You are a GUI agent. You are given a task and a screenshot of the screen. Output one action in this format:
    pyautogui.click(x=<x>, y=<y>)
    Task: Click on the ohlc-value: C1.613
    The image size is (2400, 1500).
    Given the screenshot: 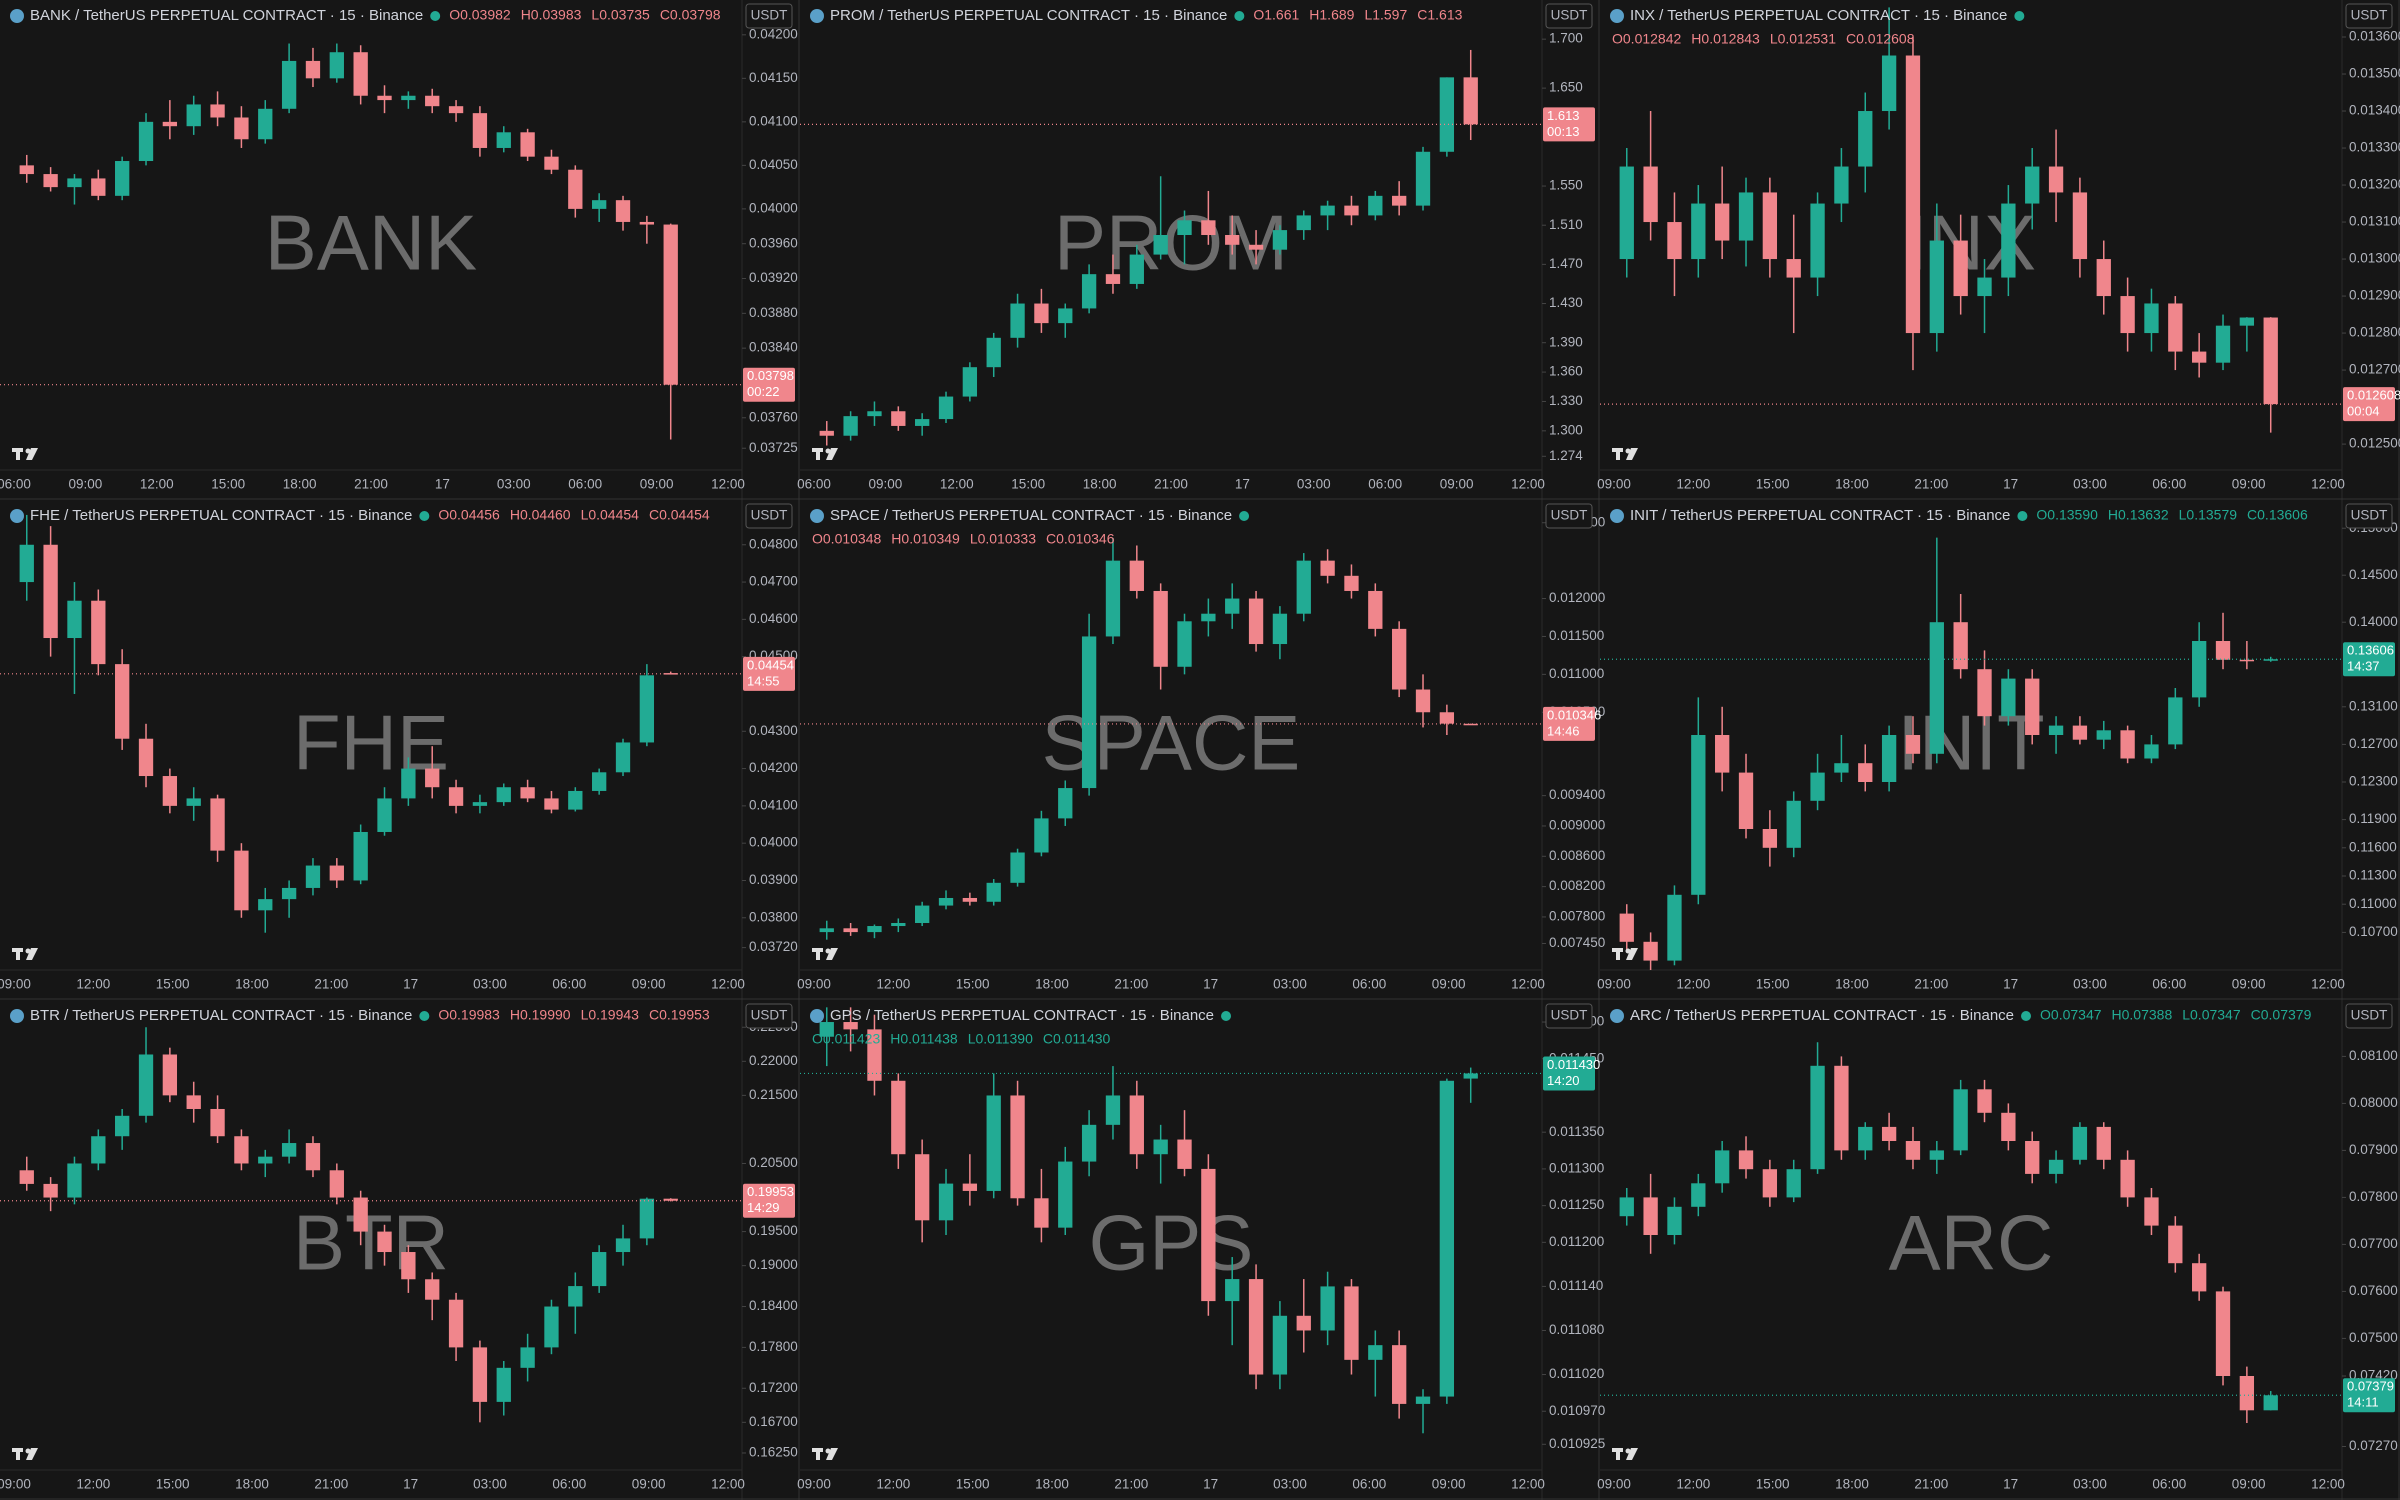 What is the action you would take?
    pyautogui.click(x=1439, y=15)
    